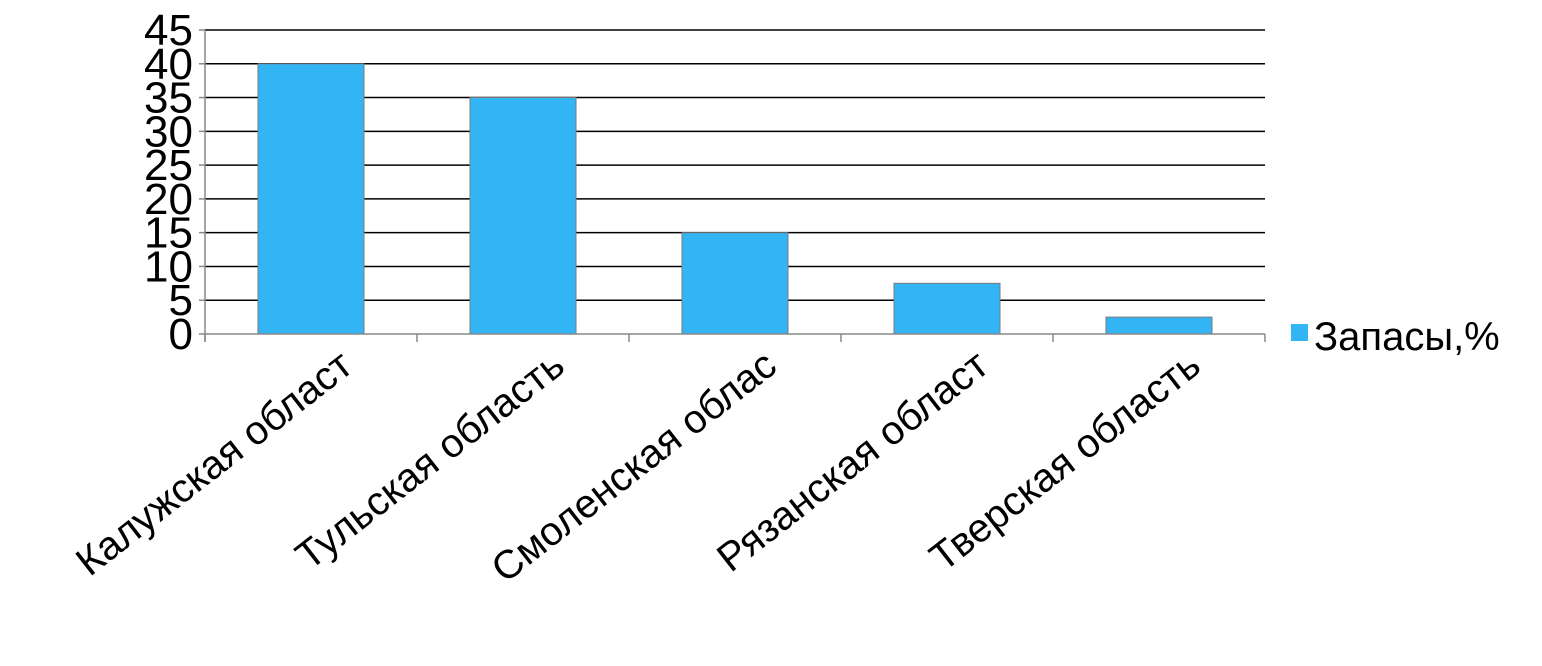 This screenshot has height=666, width=1542. Describe the element at coordinates (168, 199) in the screenshot. I see `y-tick-label: 20` at that location.